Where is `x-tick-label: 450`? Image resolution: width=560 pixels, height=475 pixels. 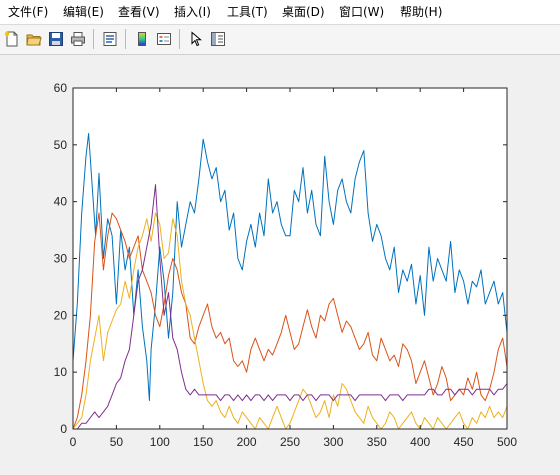
x-tick-label: 450 is located at coordinates (464, 442).